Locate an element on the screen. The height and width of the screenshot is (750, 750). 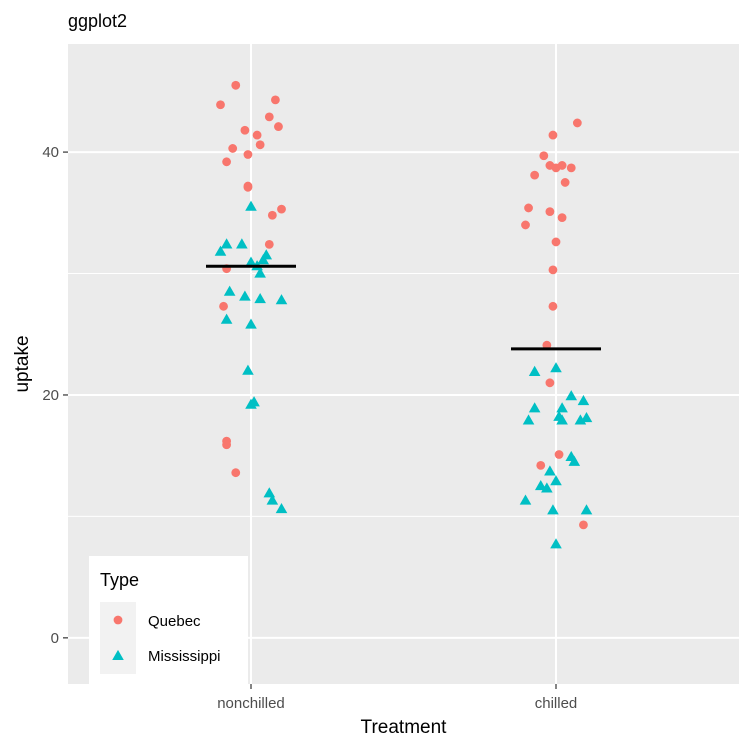
legend-symbol-quebec is located at coordinates (118, 620).